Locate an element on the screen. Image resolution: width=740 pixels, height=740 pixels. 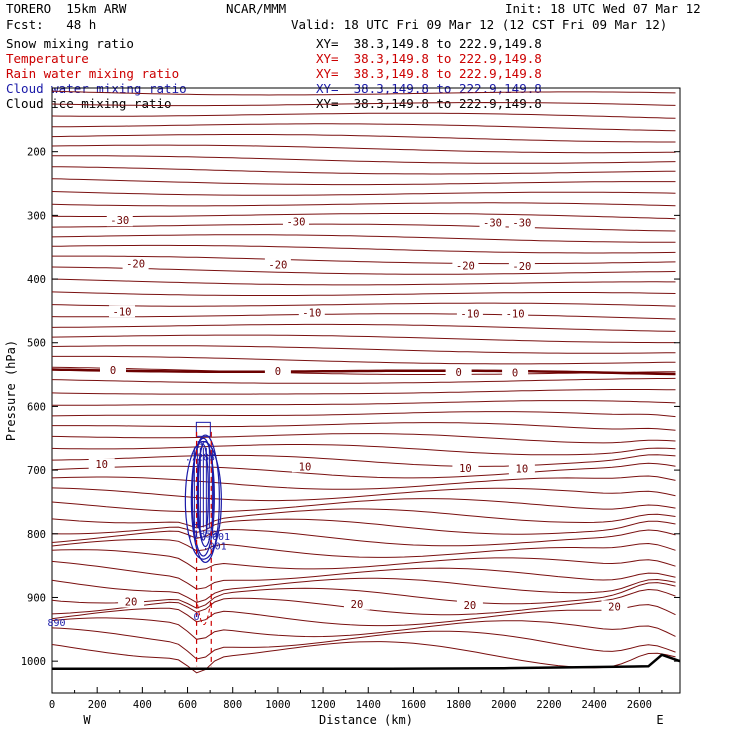
east-label: E is located at coordinates (659, 720).